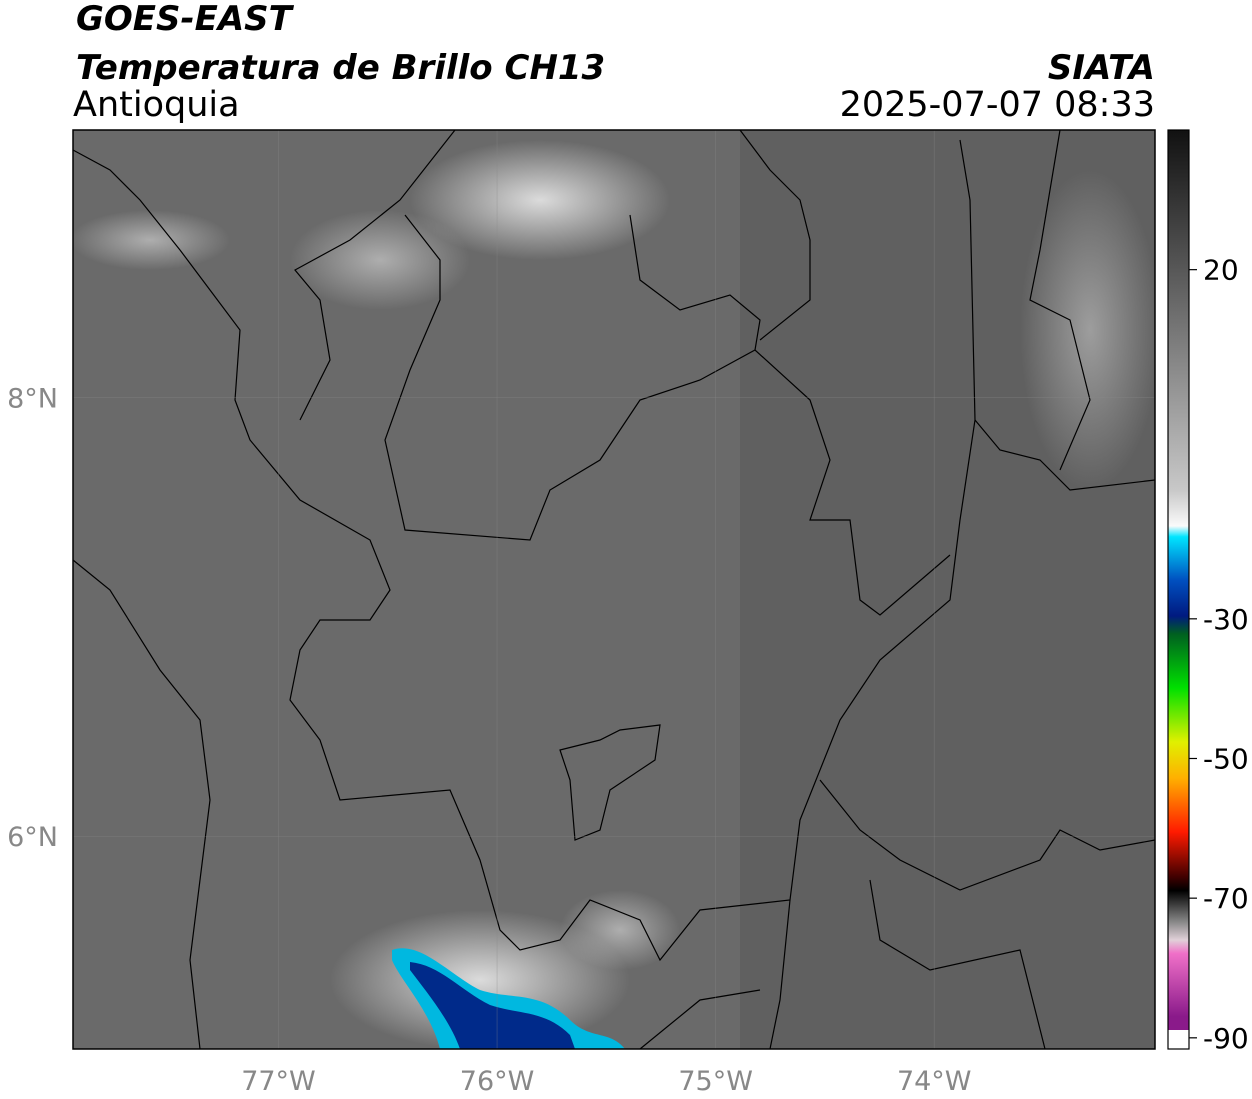  What do you see at coordinates (715, 1081) in the screenshot?
I see `lon-label: 75°W` at bounding box center [715, 1081].